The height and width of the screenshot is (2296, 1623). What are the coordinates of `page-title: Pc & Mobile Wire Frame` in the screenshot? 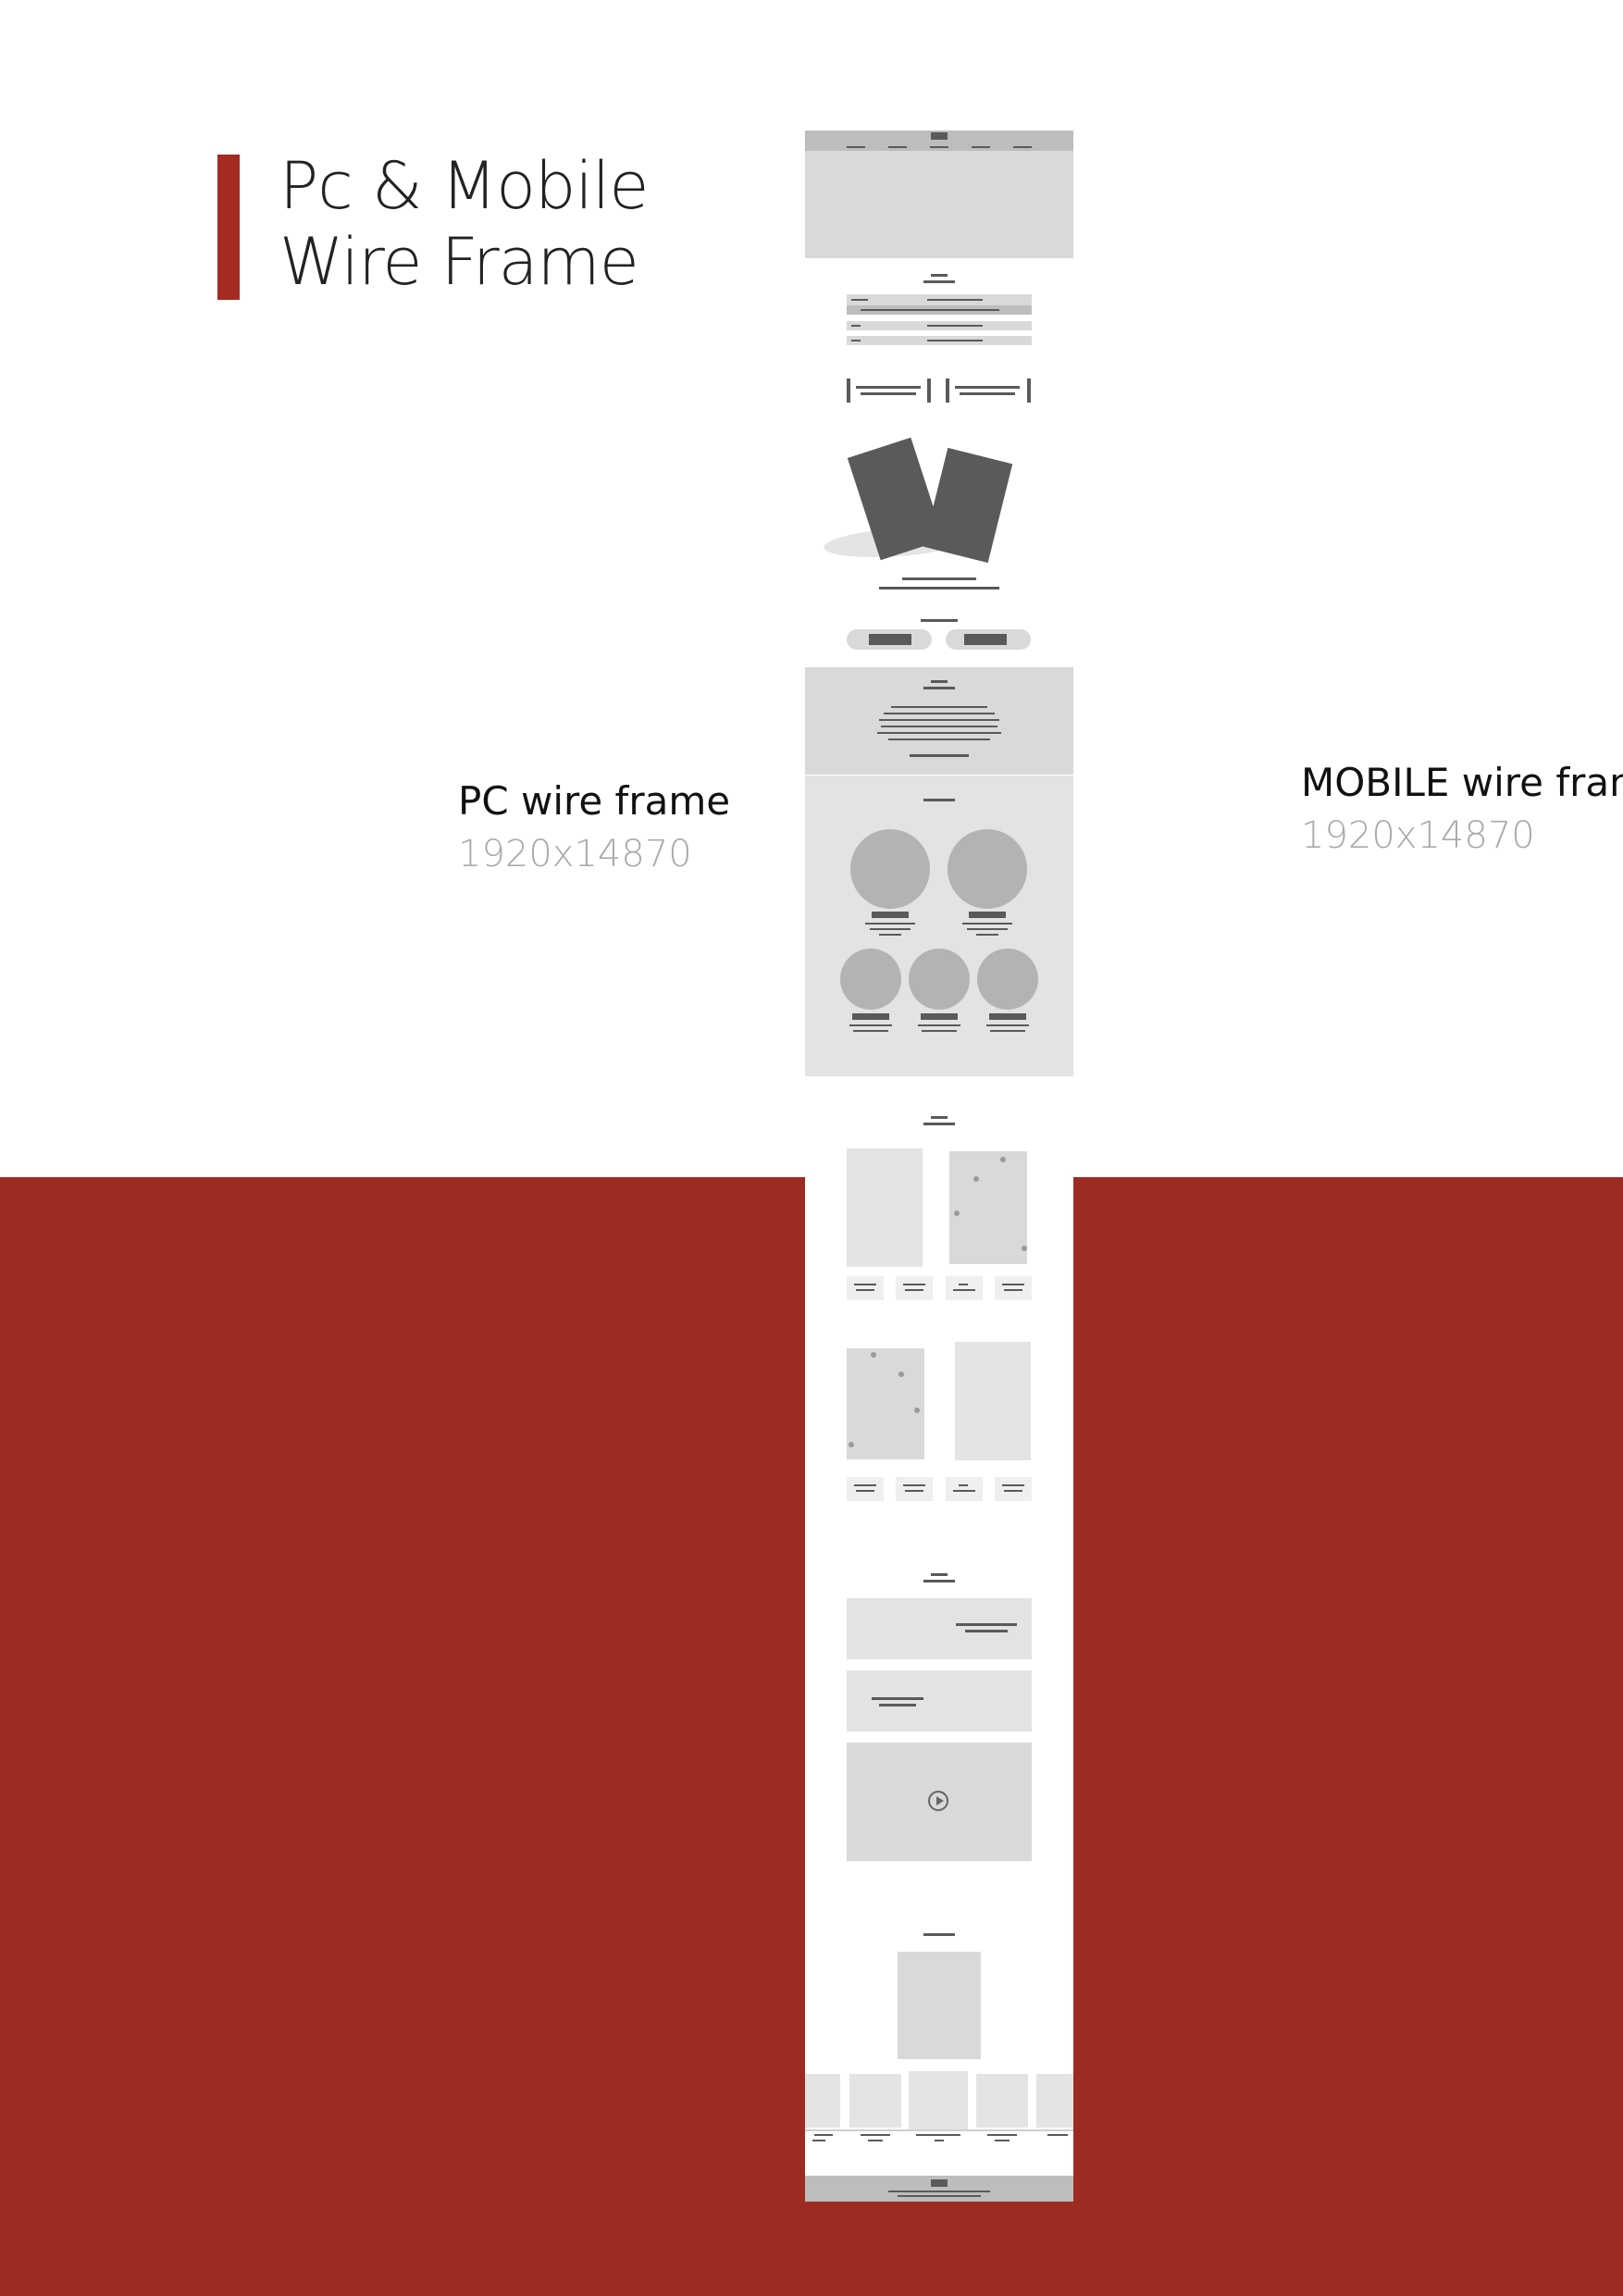 It's located at (464, 224).